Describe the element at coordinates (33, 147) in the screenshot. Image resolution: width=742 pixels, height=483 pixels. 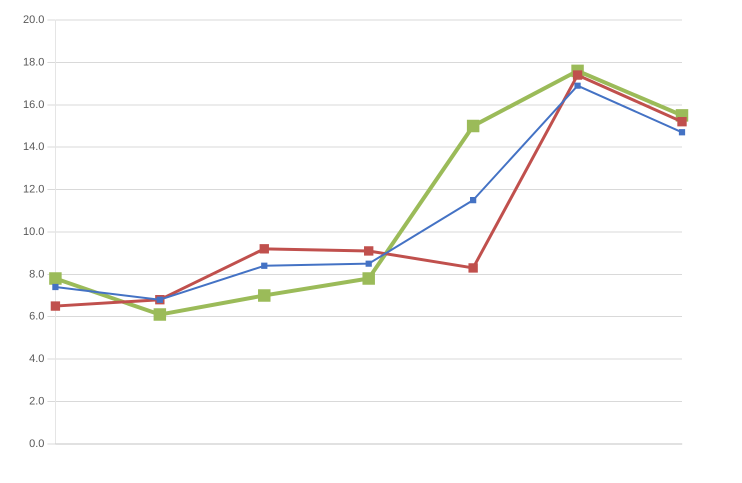
I see `y-tick-label: 14.0` at that location.